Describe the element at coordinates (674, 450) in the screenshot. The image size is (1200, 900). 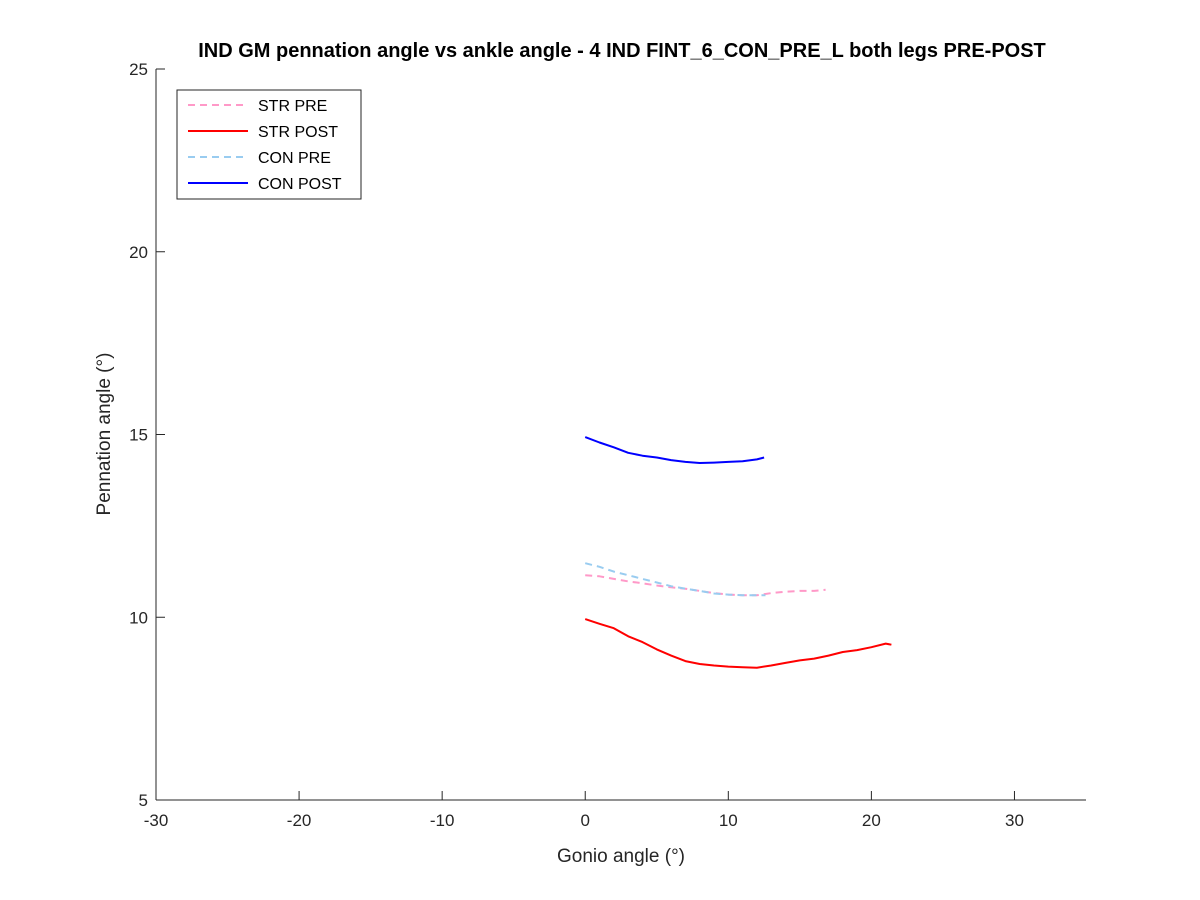
I see `series-line-con-post` at that location.